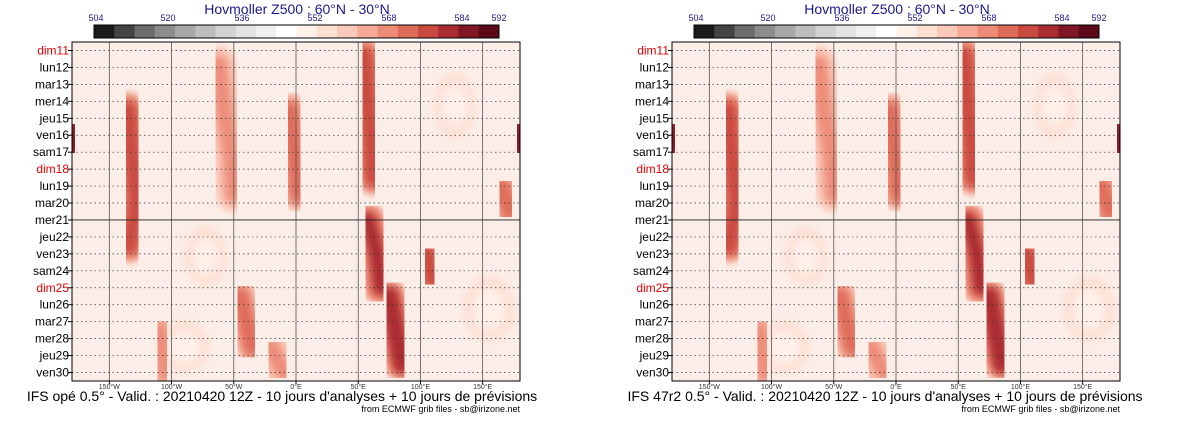 This screenshot has width=1200, height=424. I want to click on colorbar: 504 520 536 552 568 584 592, so click(297, 26).